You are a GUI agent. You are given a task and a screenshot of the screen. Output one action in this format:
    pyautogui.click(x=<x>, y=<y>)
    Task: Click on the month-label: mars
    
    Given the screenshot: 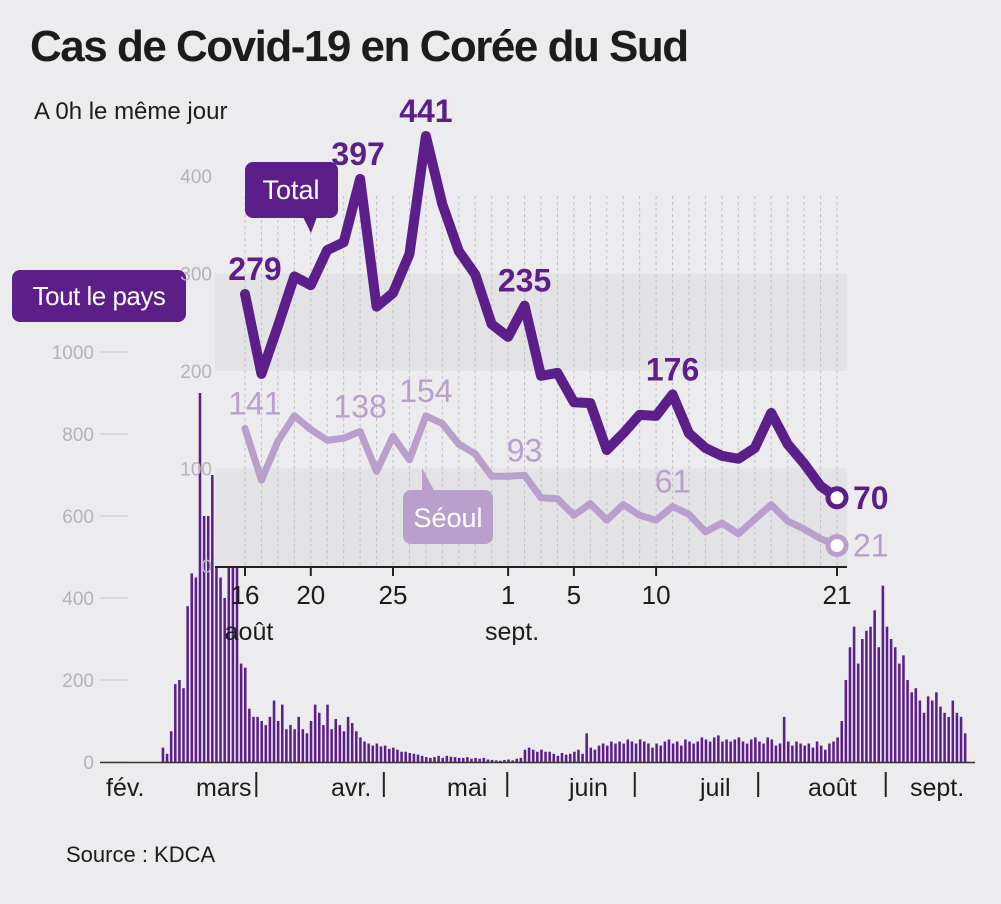 What is the action you would take?
    pyautogui.click(x=224, y=788)
    